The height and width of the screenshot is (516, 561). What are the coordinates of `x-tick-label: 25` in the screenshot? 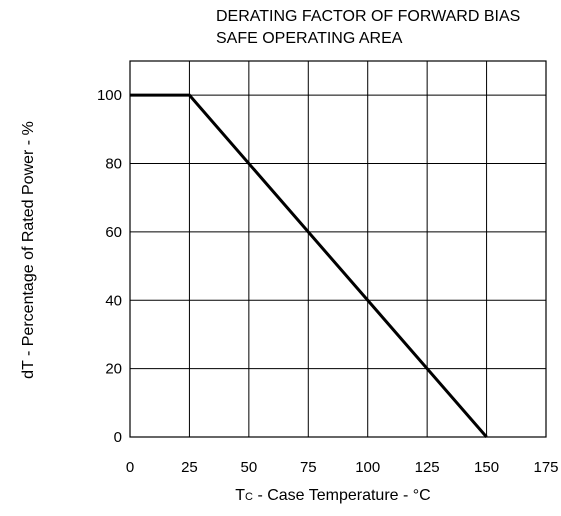 It's located at (189, 467).